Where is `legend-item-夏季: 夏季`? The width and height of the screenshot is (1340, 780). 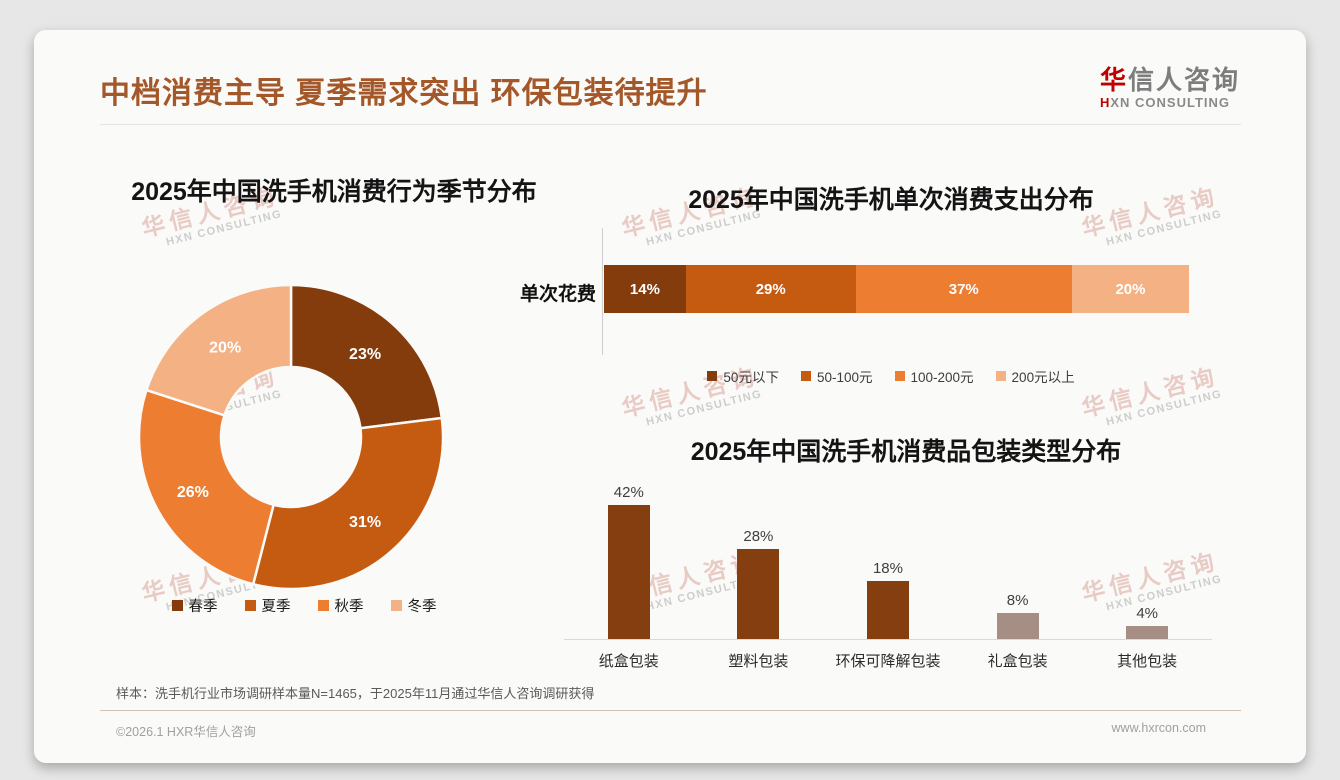
legend-item-夏季: 夏季 is located at coordinates (267, 605).